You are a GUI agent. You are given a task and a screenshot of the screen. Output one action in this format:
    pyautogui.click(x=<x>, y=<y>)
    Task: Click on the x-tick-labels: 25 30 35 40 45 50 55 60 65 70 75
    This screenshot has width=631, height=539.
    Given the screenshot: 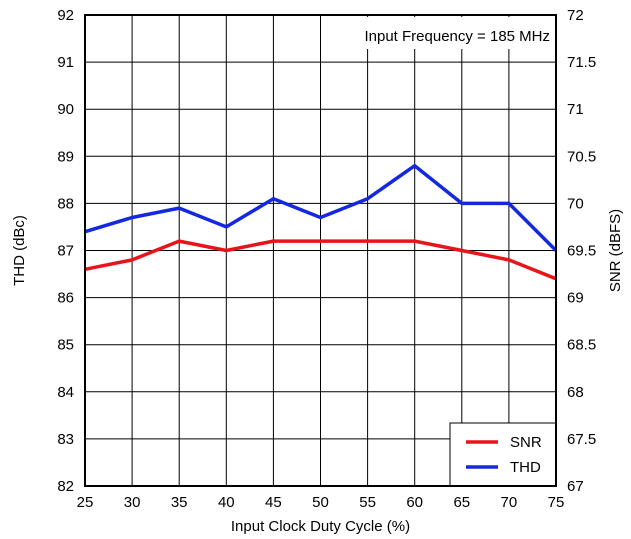 What is the action you would take?
    pyautogui.click(x=321, y=502)
    